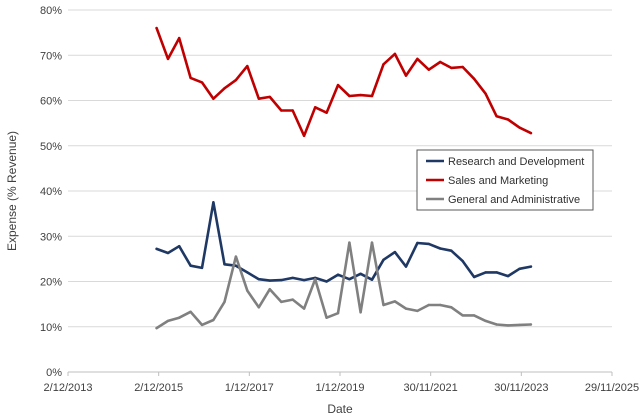 This screenshot has height=418, width=640. Describe the element at coordinates (344, 242) in the screenshot. I see `series-points-research-and-development` at that location.